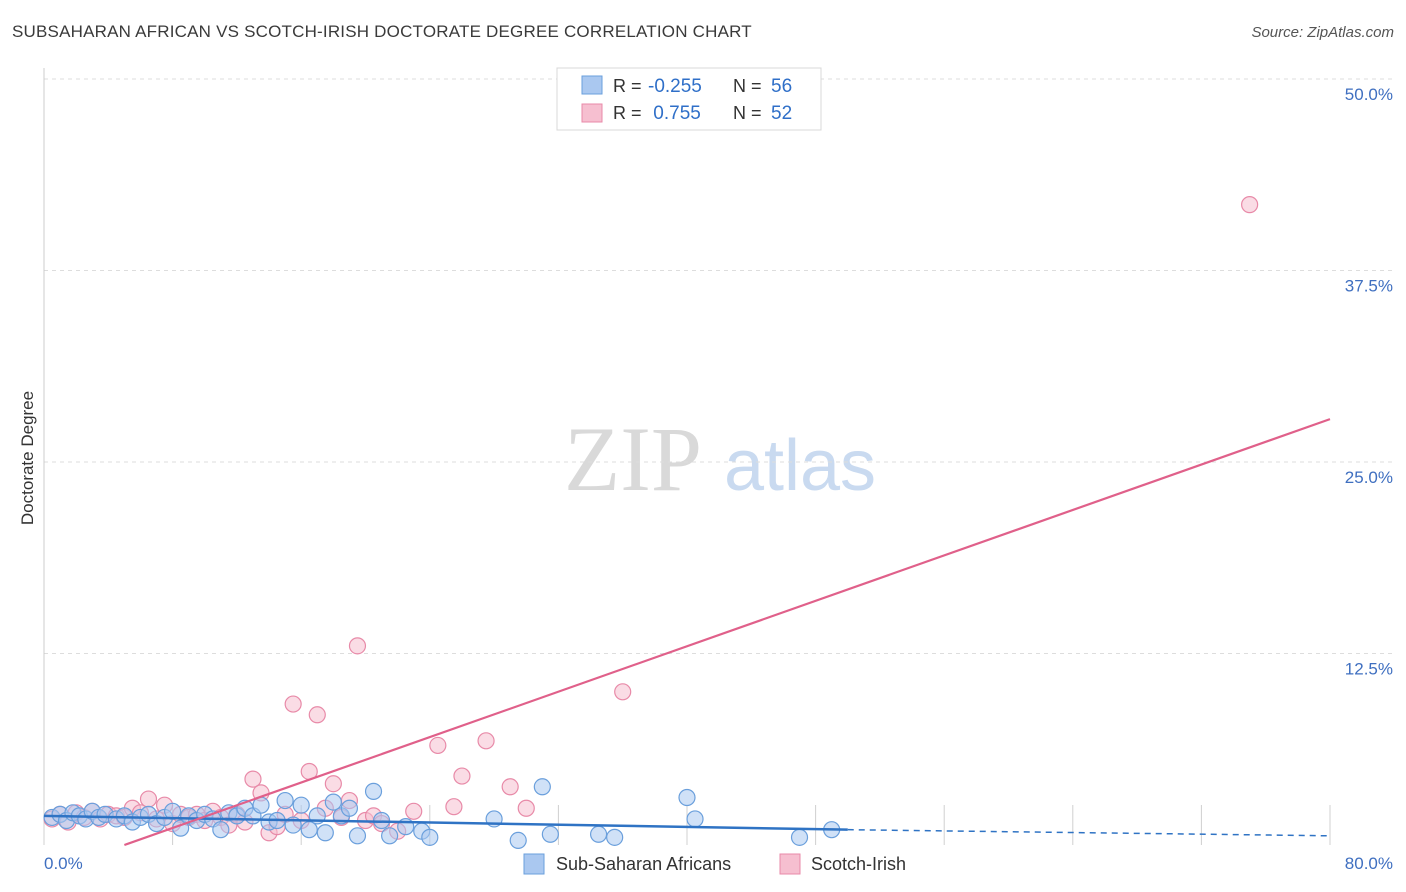 The width and height of the screenshot is (1406, 892). What do you see at coordinates (1369, 382) in the screenshot?
I see `y-tick-labels: 12.5% 25.0% 37.5% 50.0%` at bounding box center [1369, 382].